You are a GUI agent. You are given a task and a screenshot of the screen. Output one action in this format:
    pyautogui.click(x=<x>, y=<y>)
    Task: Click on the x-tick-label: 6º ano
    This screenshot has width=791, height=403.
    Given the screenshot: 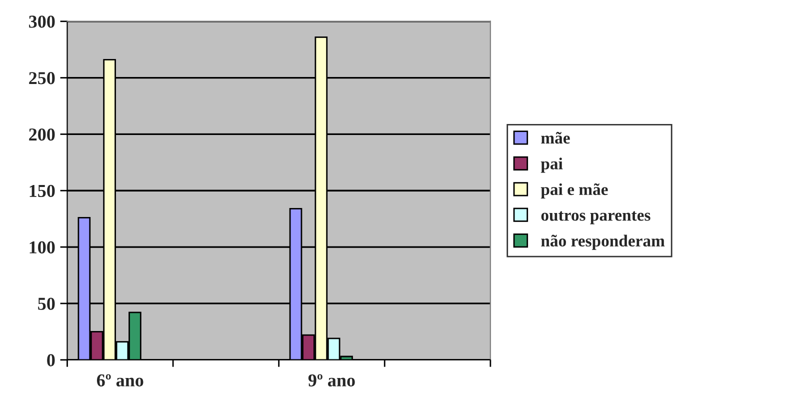 What is the action you would take?
    pyautogui.click(x=120, y=380)
    